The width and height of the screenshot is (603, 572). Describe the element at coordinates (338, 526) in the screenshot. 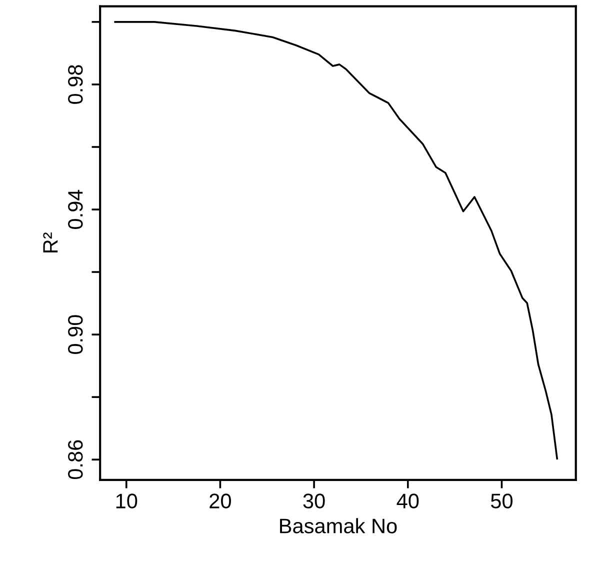

I see `x-axis-title: Basamak No` at that location.